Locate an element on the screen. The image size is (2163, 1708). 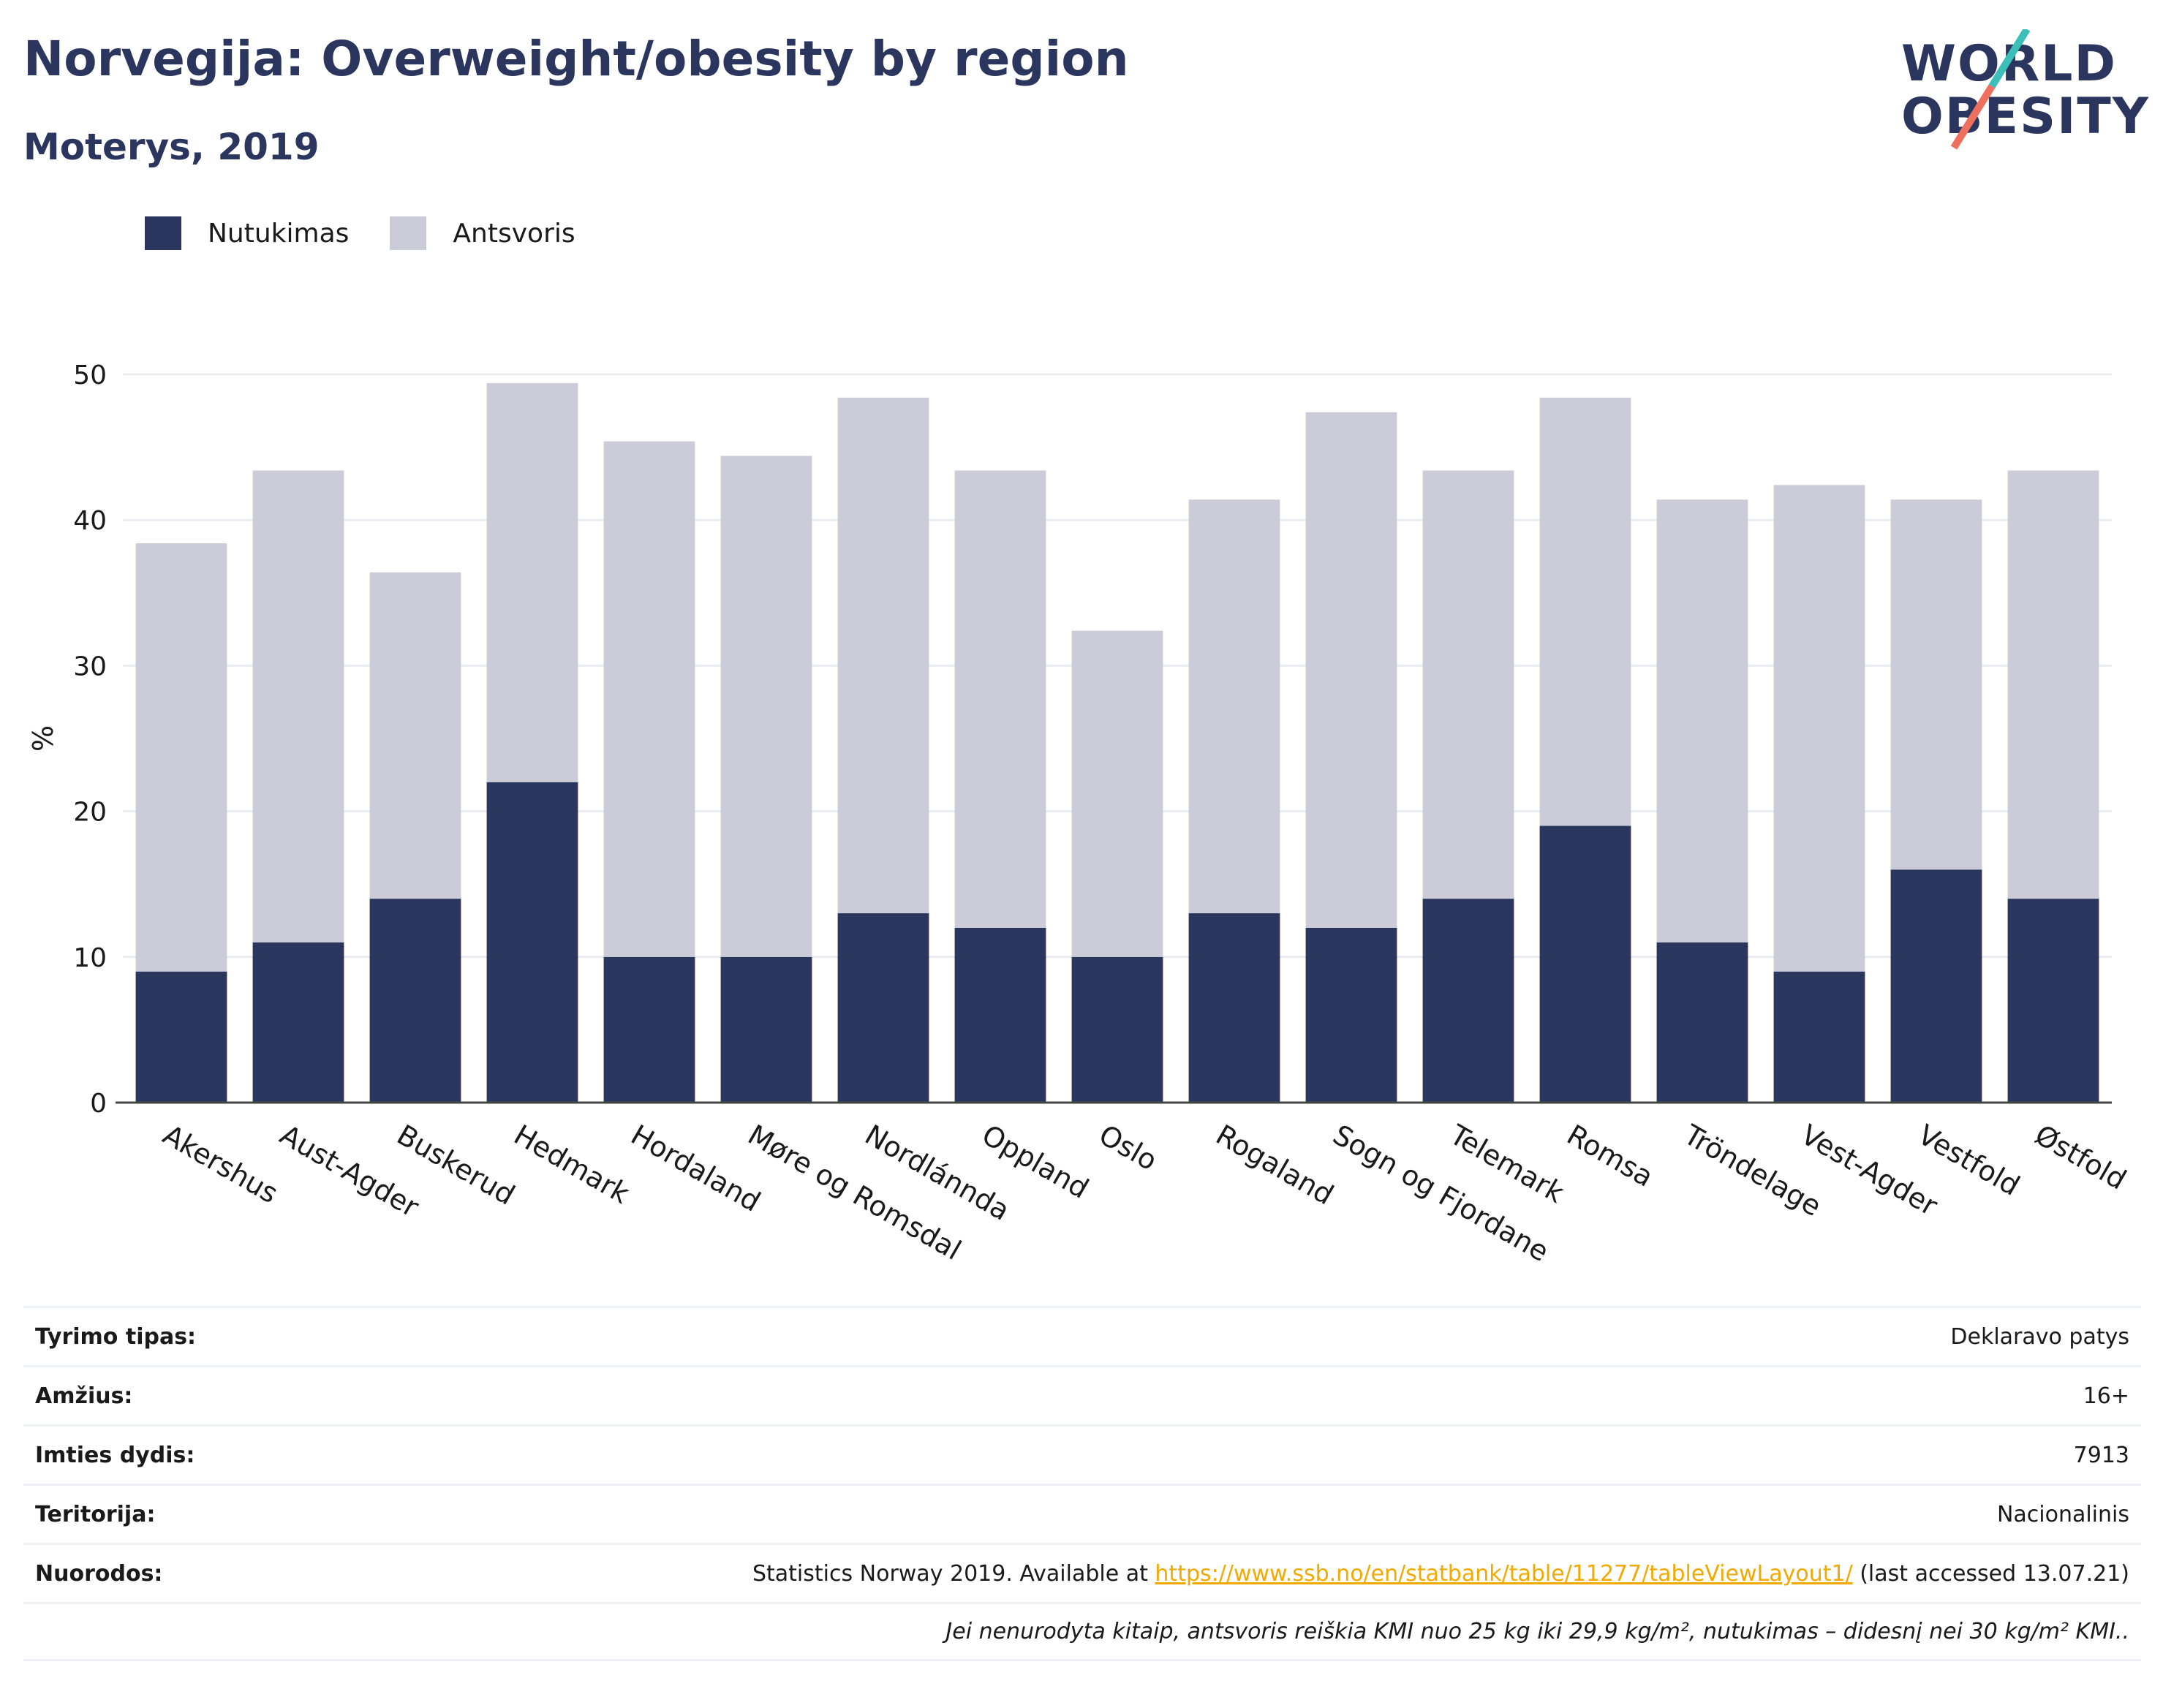
x-tick-label: Akershus is located at coordinates (221, 1164).